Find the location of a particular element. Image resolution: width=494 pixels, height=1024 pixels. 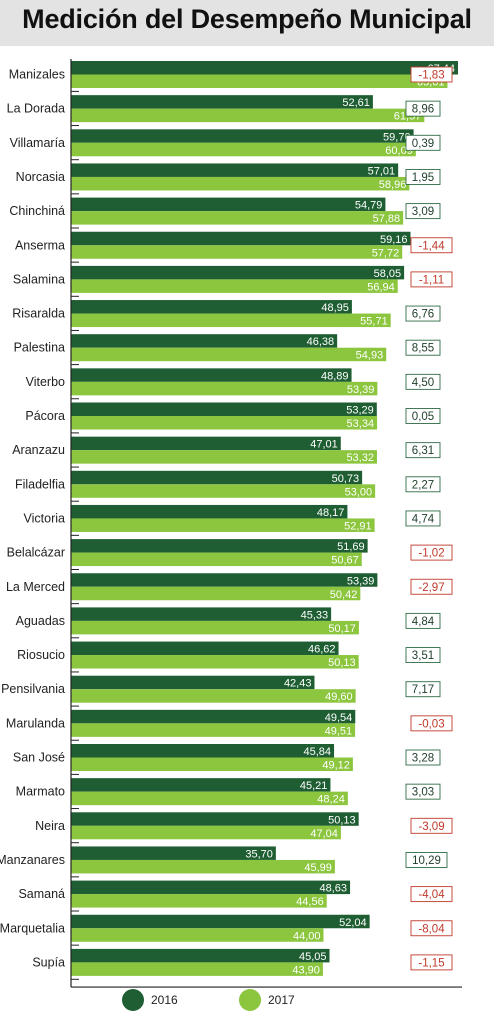

category-label: Marquetalia is located at coordinates (32, 928).